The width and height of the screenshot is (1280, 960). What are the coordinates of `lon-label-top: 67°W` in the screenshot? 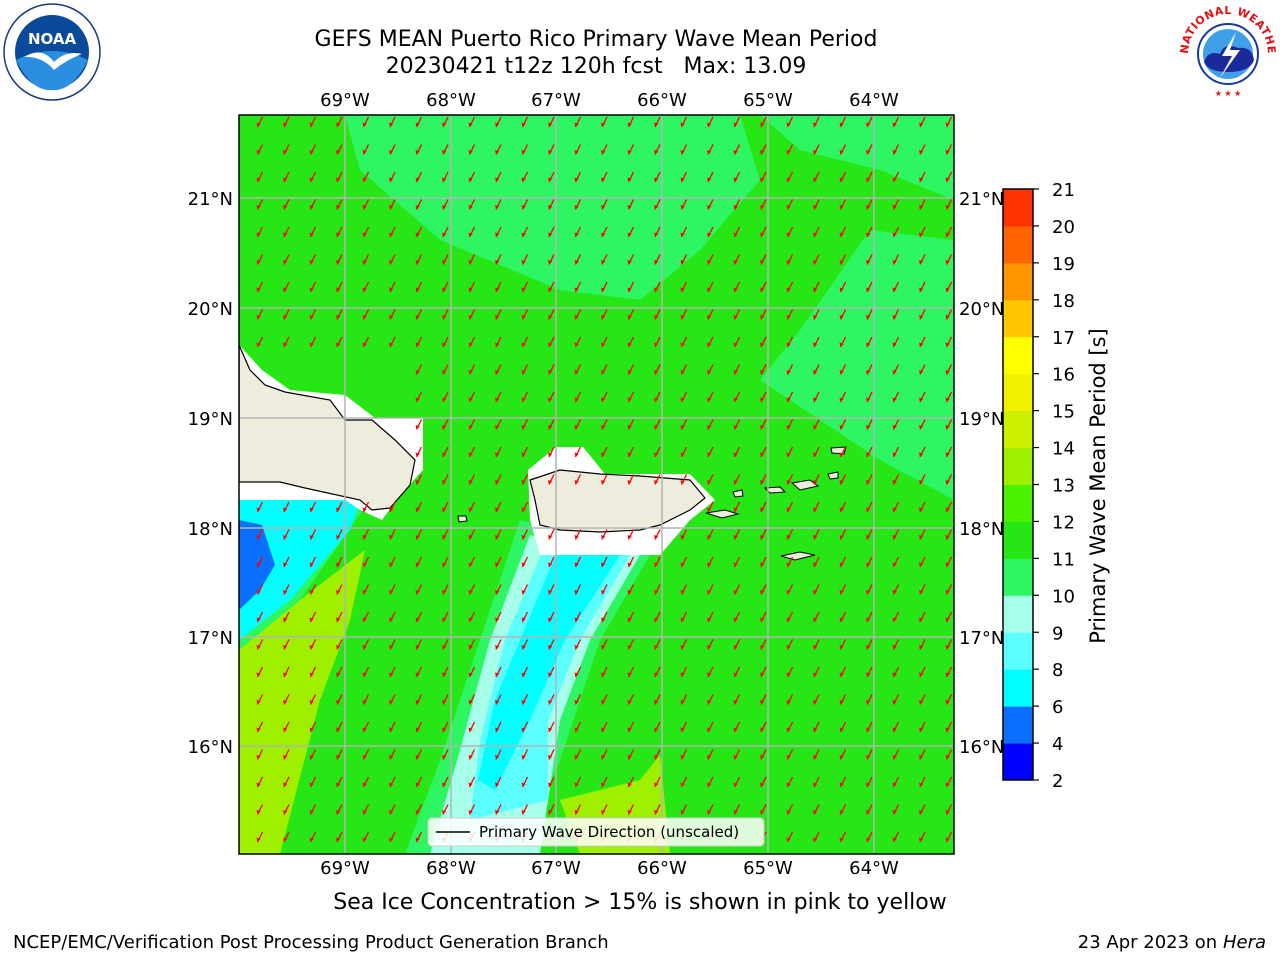 It's located at (556, 100).